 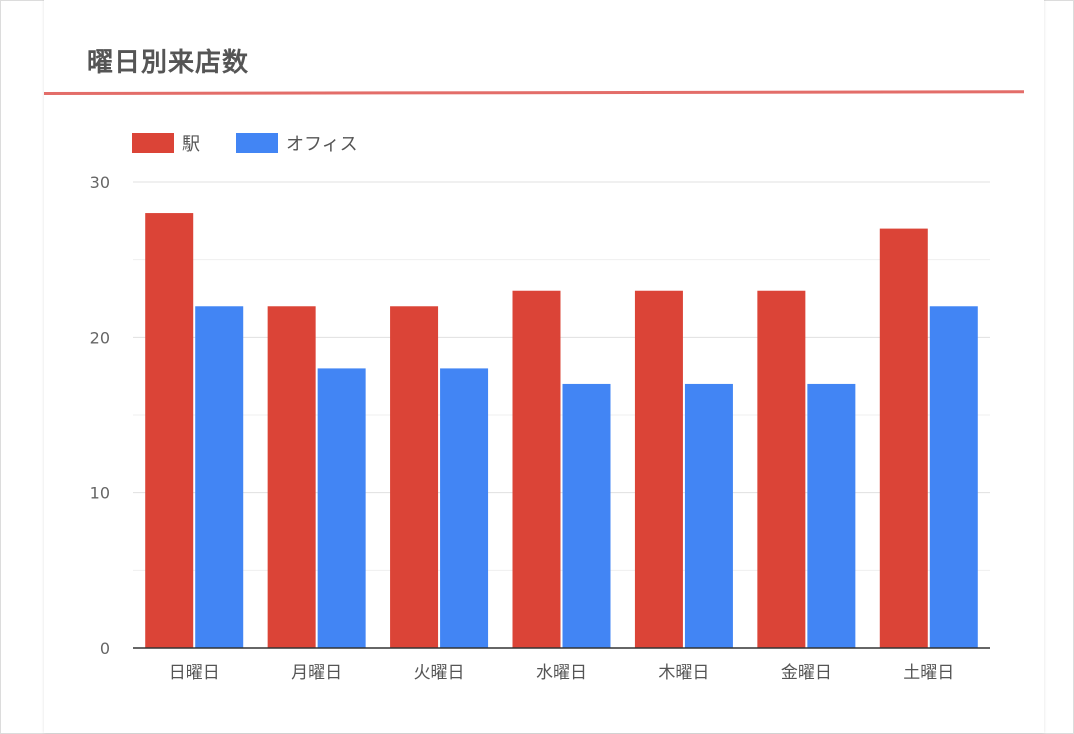 I want to click on y-tick-label: 30, so click(x=100, y=182).